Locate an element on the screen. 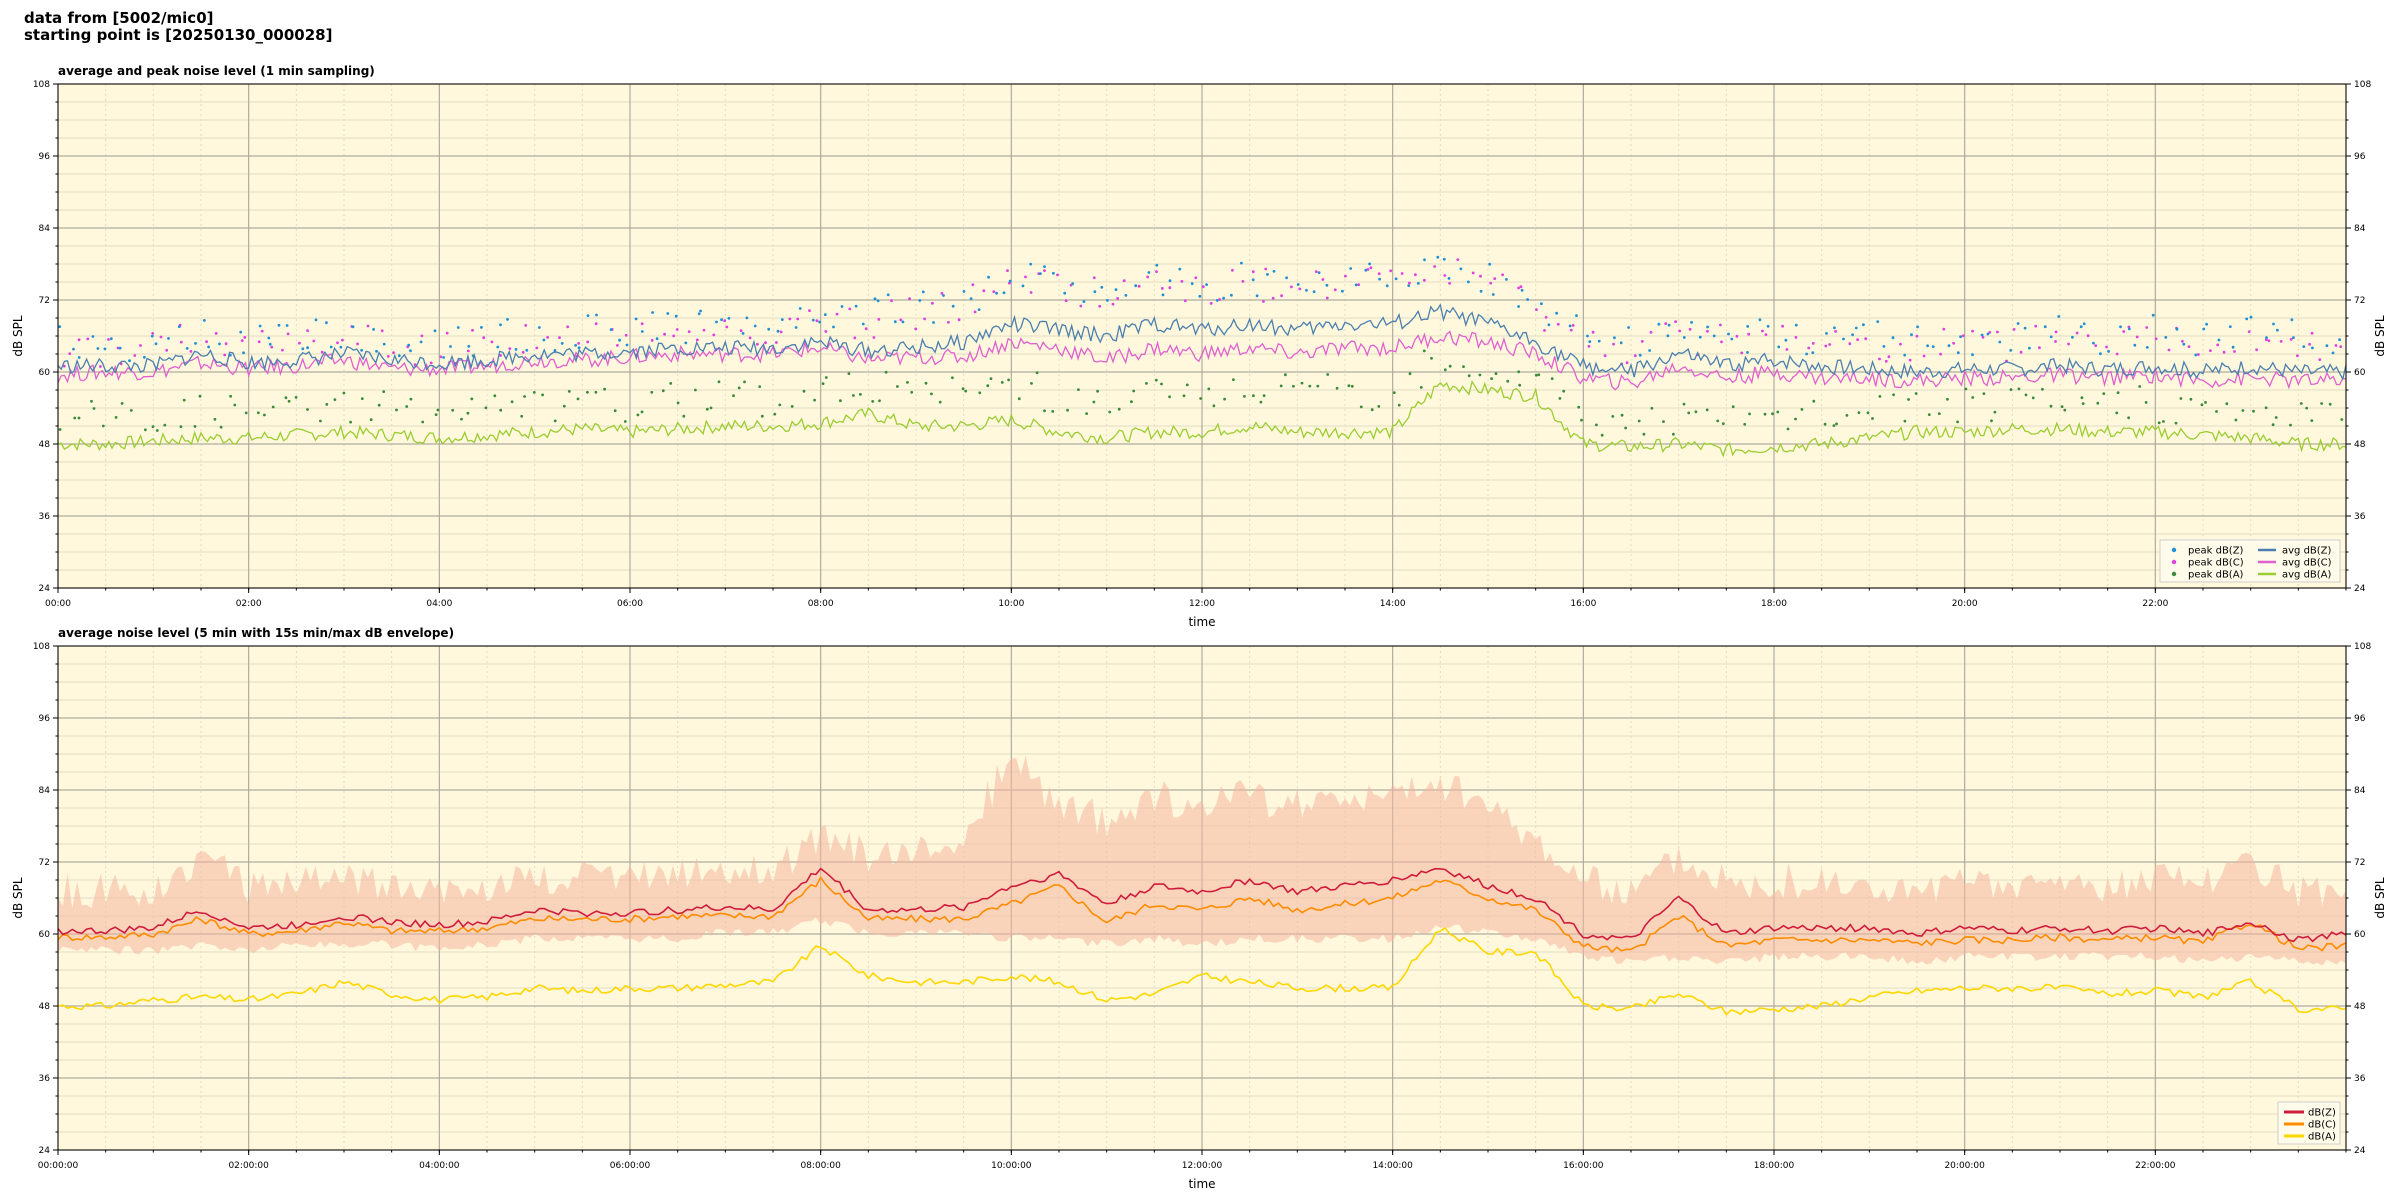 The height and width of the screenshot is (1200, 2400). x-tick-label: 00:00:00 is located at coordinates (58, 1166).